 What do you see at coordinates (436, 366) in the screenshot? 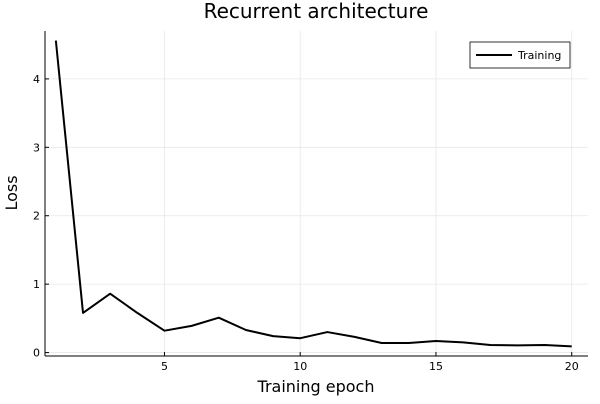
I see `x-tick-label: 15` at bounding box center [436, 366].